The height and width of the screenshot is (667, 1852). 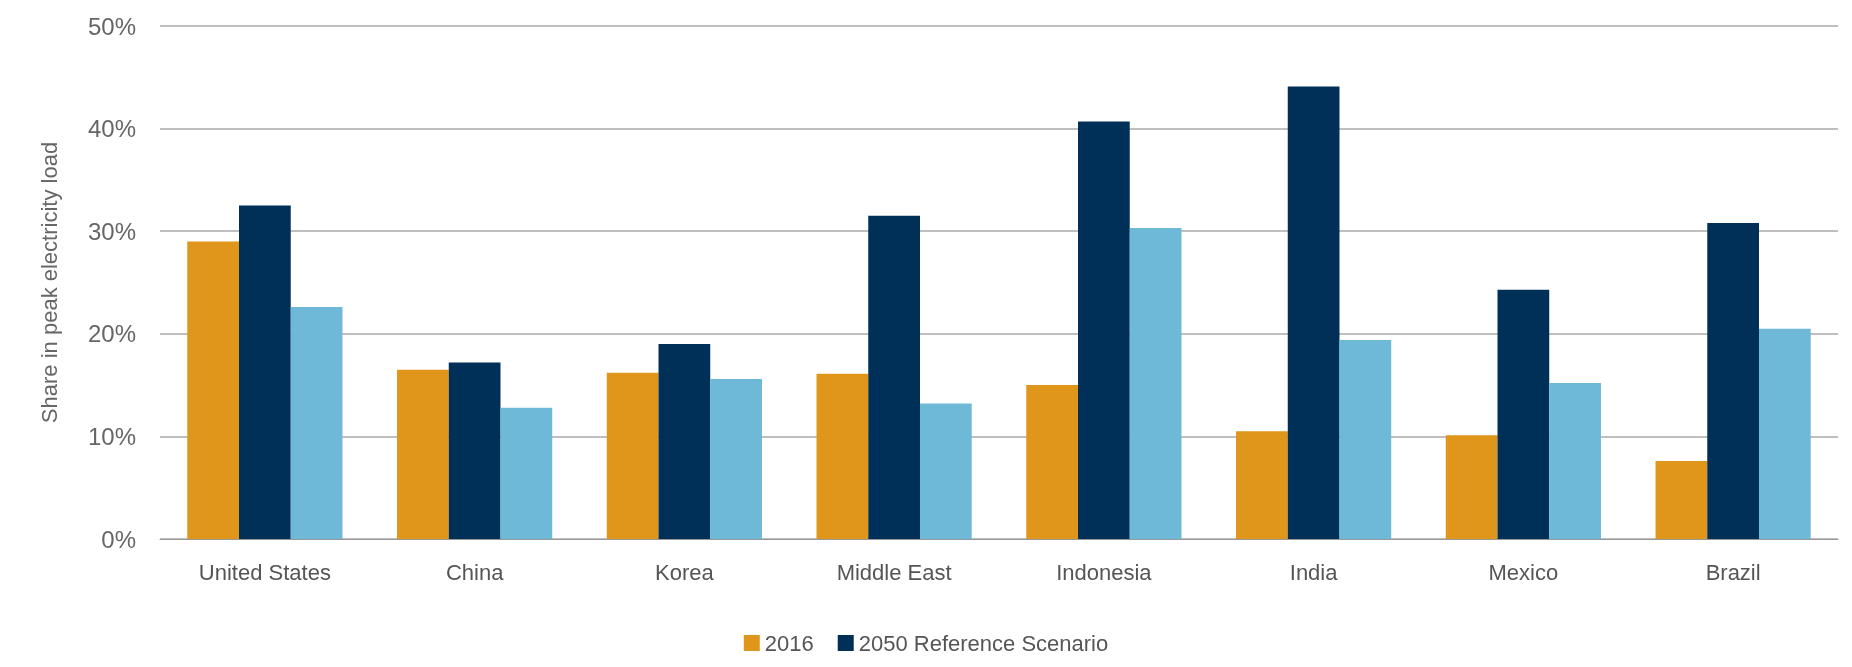 I want to click on y-axis-title: Share in peak electricity load, so click(x=49, y=282).